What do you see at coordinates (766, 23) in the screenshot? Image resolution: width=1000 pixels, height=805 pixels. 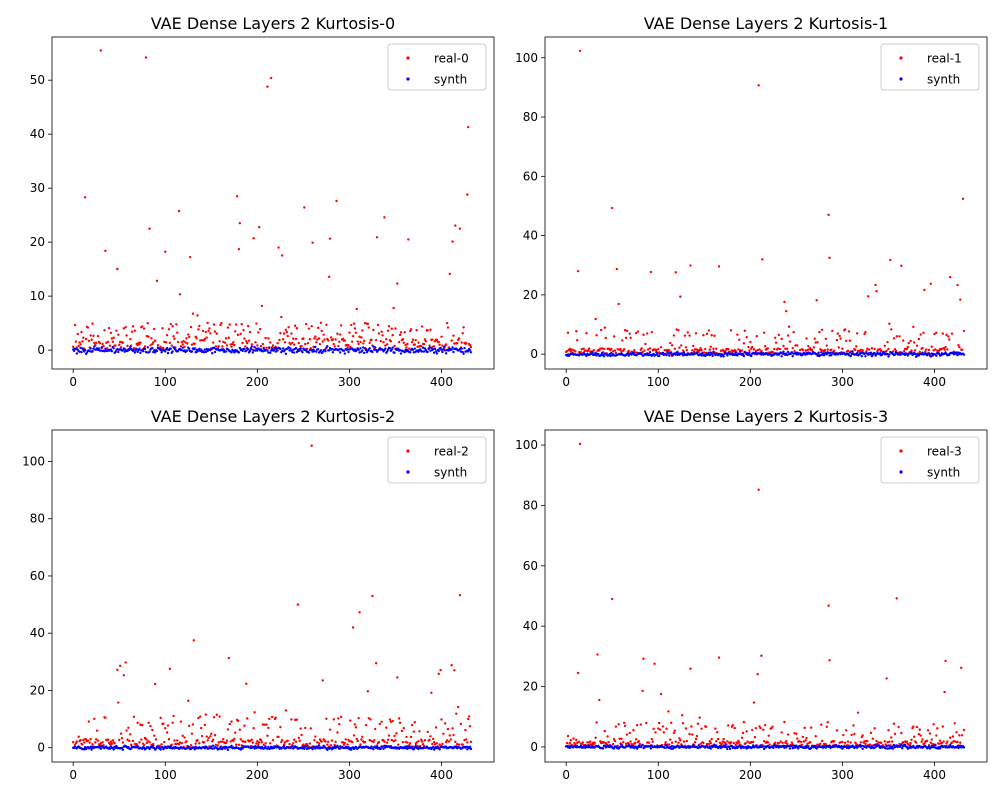 I see `chart-title: VAE Dense Layers 2 Kurtosis-1` at bounding box center [766, 23].